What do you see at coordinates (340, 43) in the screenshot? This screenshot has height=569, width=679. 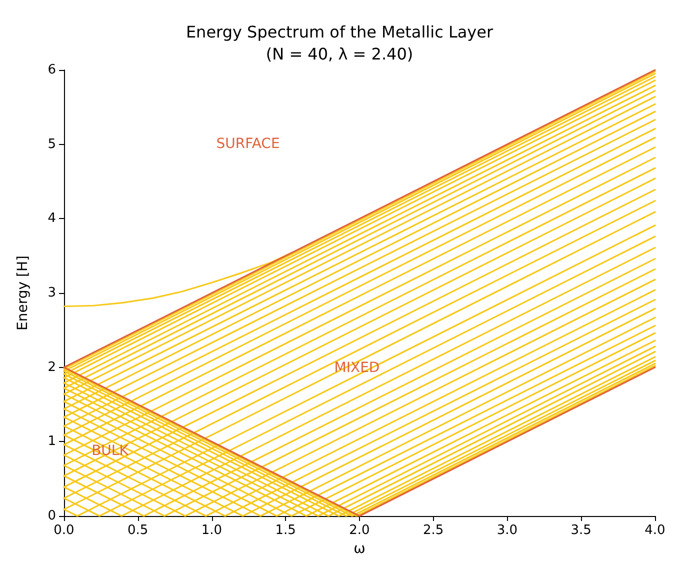 I see `chart-title: Energy Spectrum of the Metallic Layer (N = 40, λ = 2.40)` at bounding box center [340, 43].